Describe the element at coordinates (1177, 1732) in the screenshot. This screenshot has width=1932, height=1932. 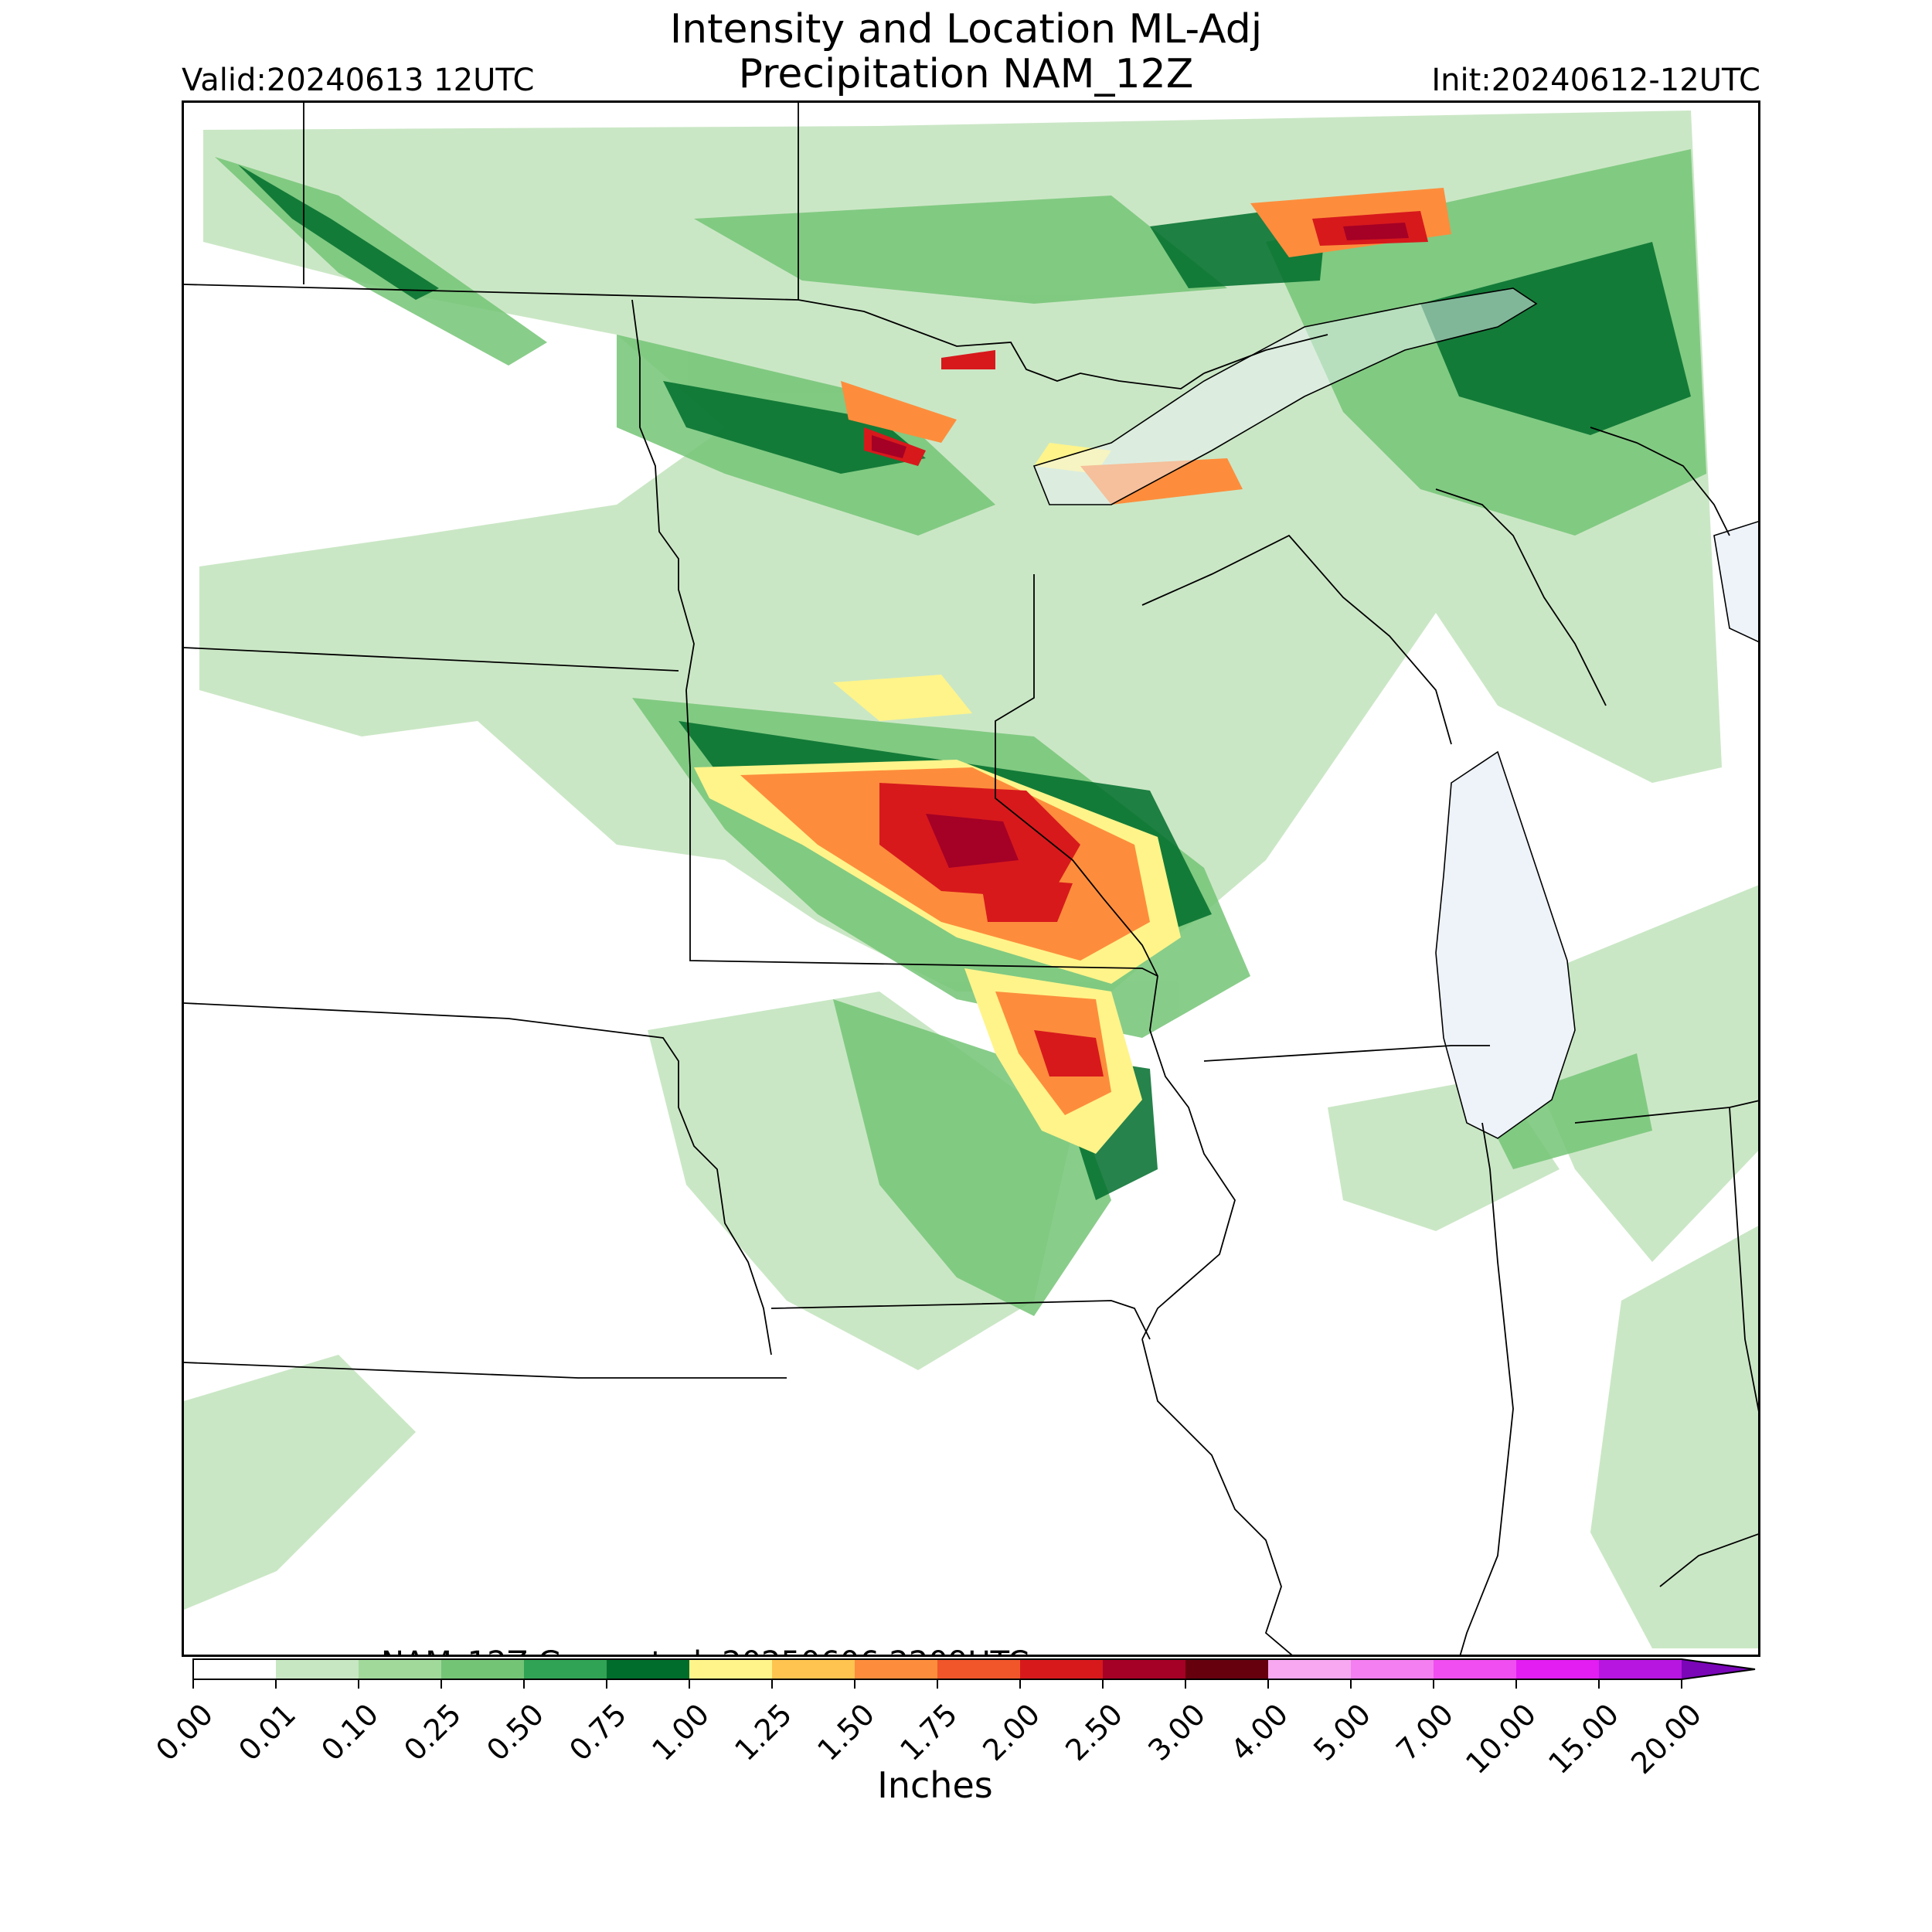
I see `colorbar-tick-label: 3.00` at that location.